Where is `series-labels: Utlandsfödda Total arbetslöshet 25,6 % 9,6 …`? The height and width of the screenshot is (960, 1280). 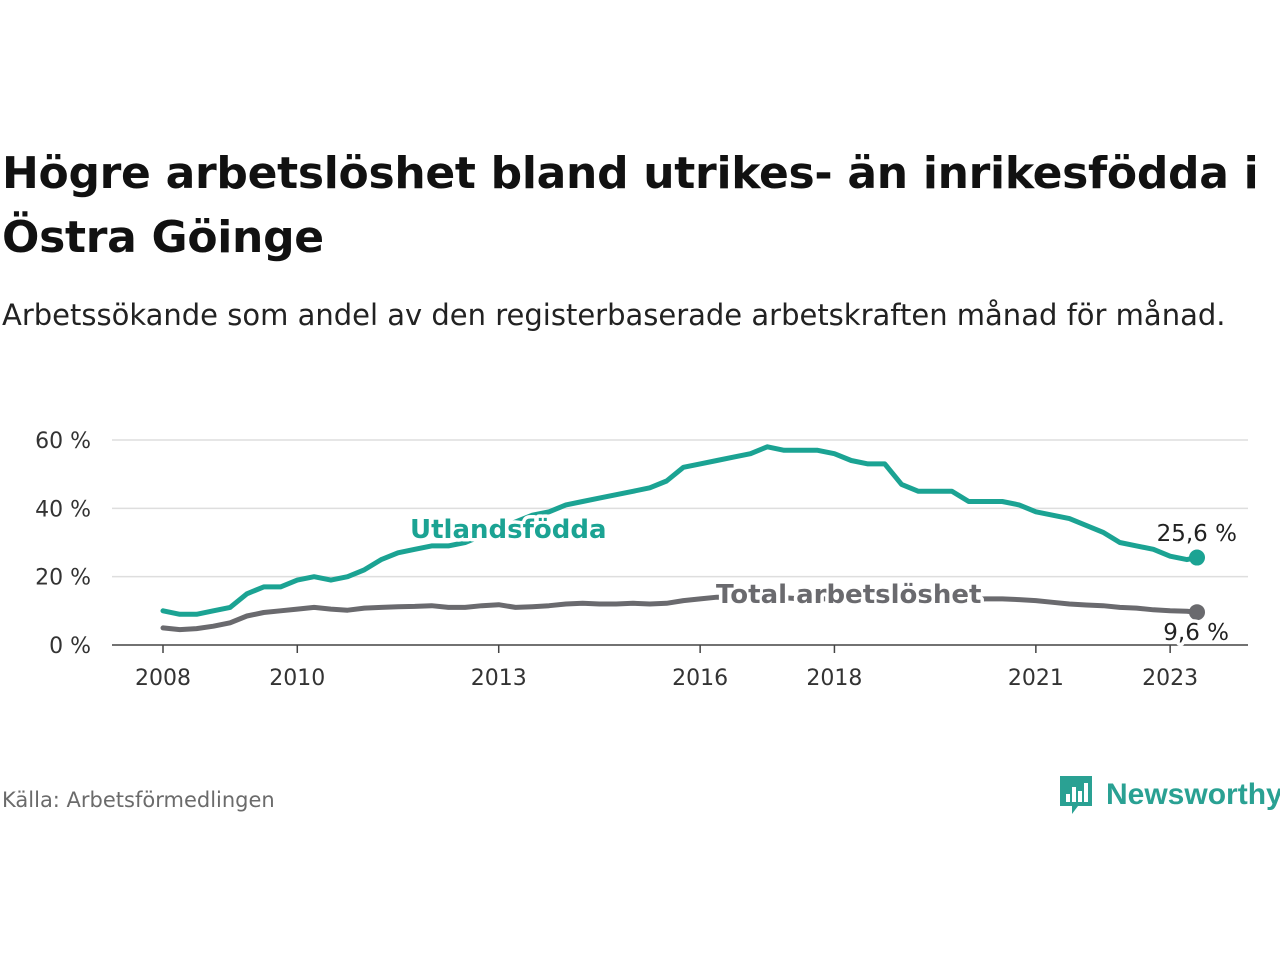
series-labels: Utlandsfödda Total arbetslöshet 25,6 % 9,6 … is located at coordinates (824, 581).